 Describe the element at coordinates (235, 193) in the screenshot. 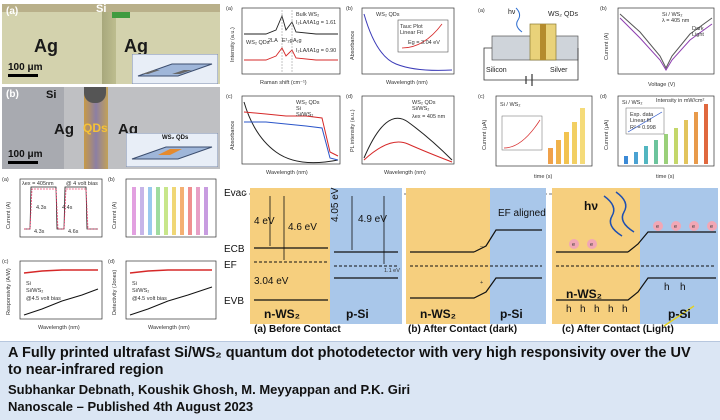

I see `evac-label: Evac` at that location.